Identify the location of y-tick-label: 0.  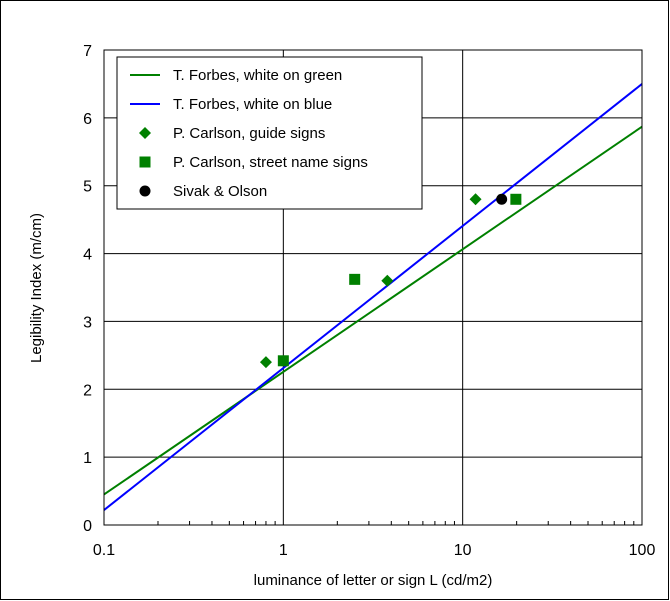
(87, 526).